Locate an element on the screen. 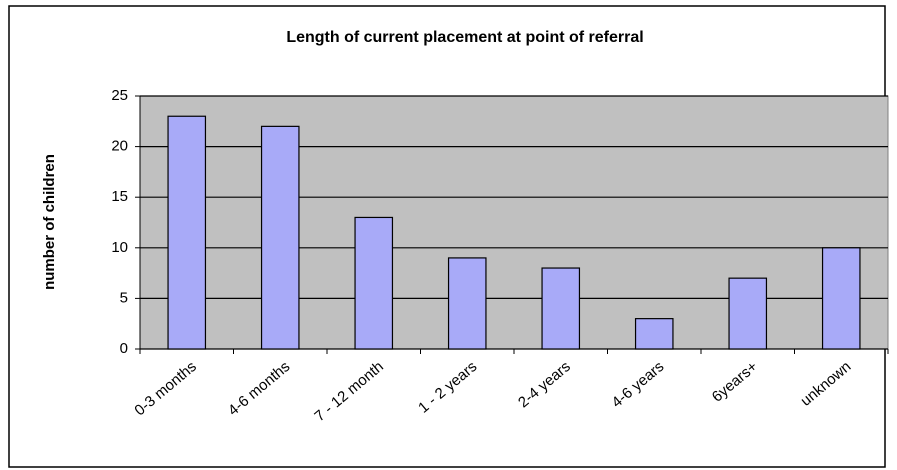 This screenshot has height=470, width=897. y-tick-label: 10 is located at coordinates (119, 247).